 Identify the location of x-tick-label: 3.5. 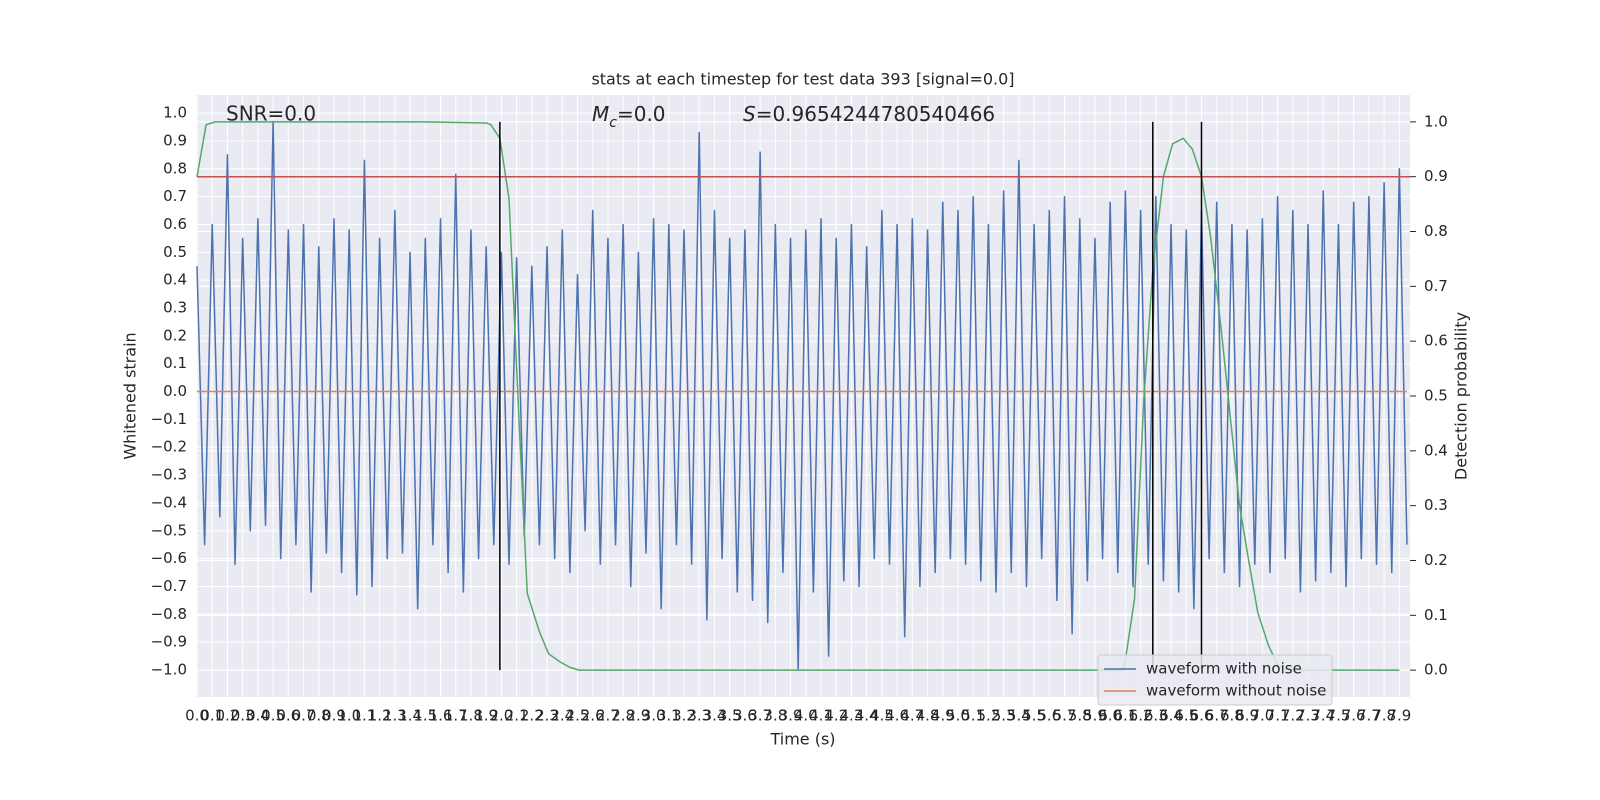
(730, 716).